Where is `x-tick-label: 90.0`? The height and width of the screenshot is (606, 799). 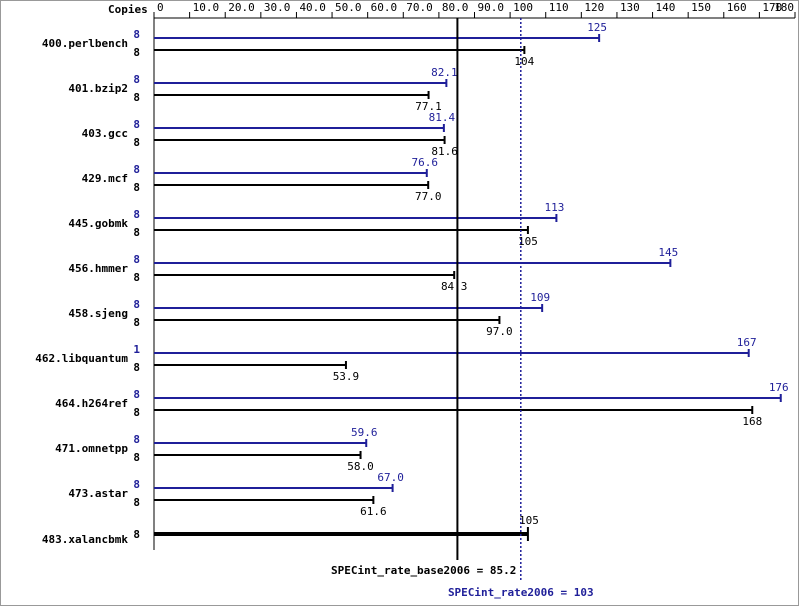 x-tick-label: 90.0 is located at coordinates (491, 7).